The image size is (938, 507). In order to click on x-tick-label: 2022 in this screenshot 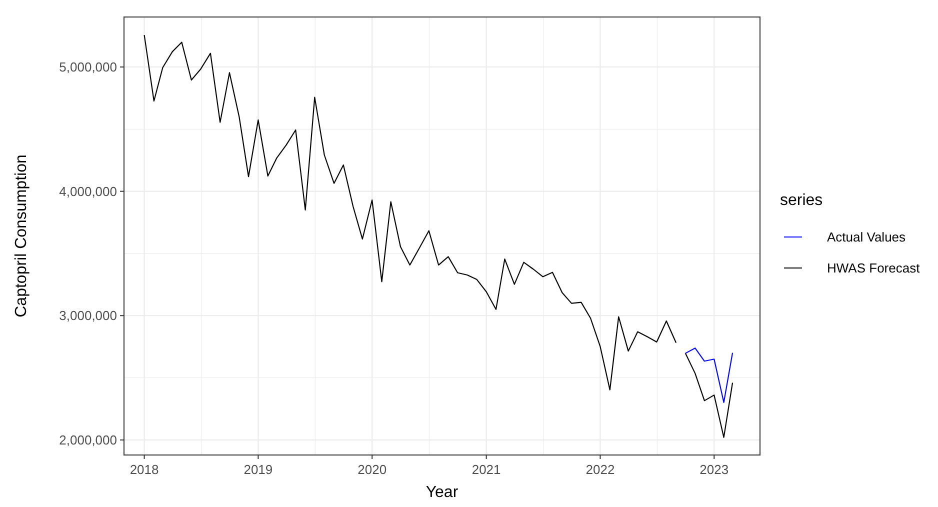, I will do `click(600, 469)`.